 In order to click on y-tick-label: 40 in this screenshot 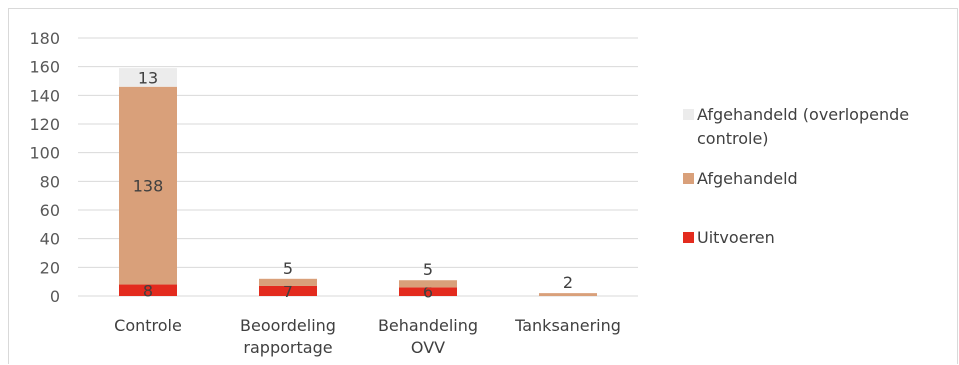, I will do `click(50, 239)`.